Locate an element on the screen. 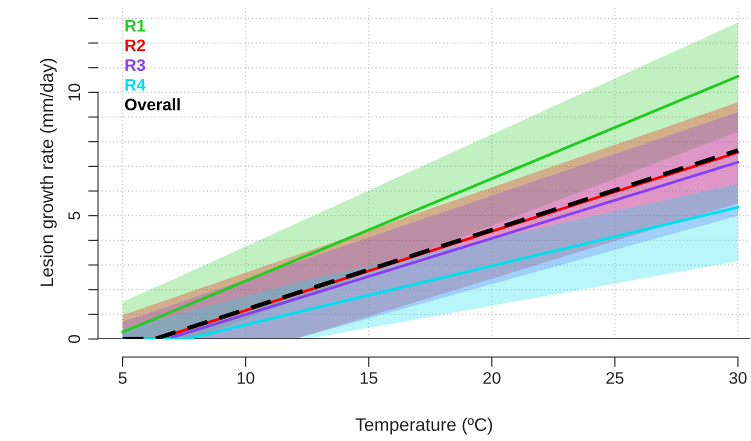  x-tick-label: 15 is located at coordinates (369, 378).